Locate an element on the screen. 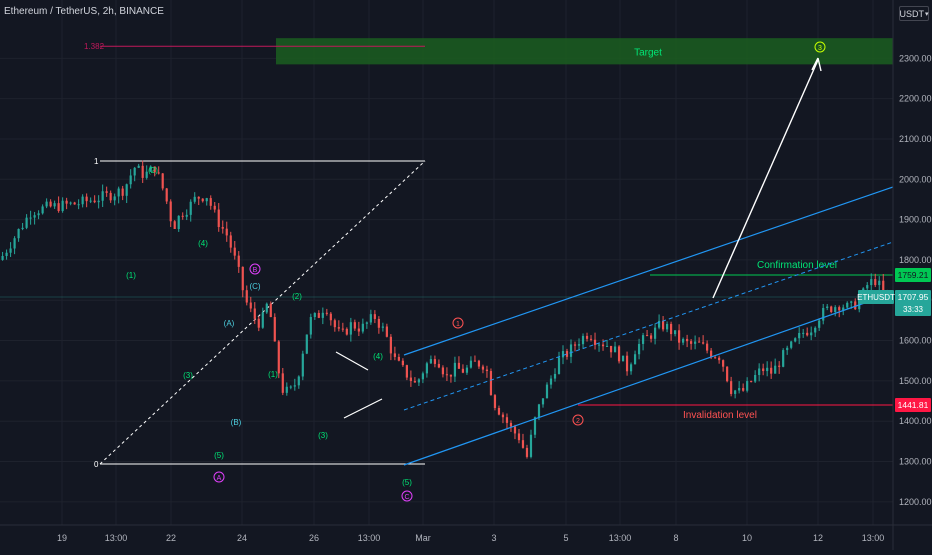 The height and width of the screenshot is (555, 932). invalidation-price-tag-bg is located at coordinates (913, 405).